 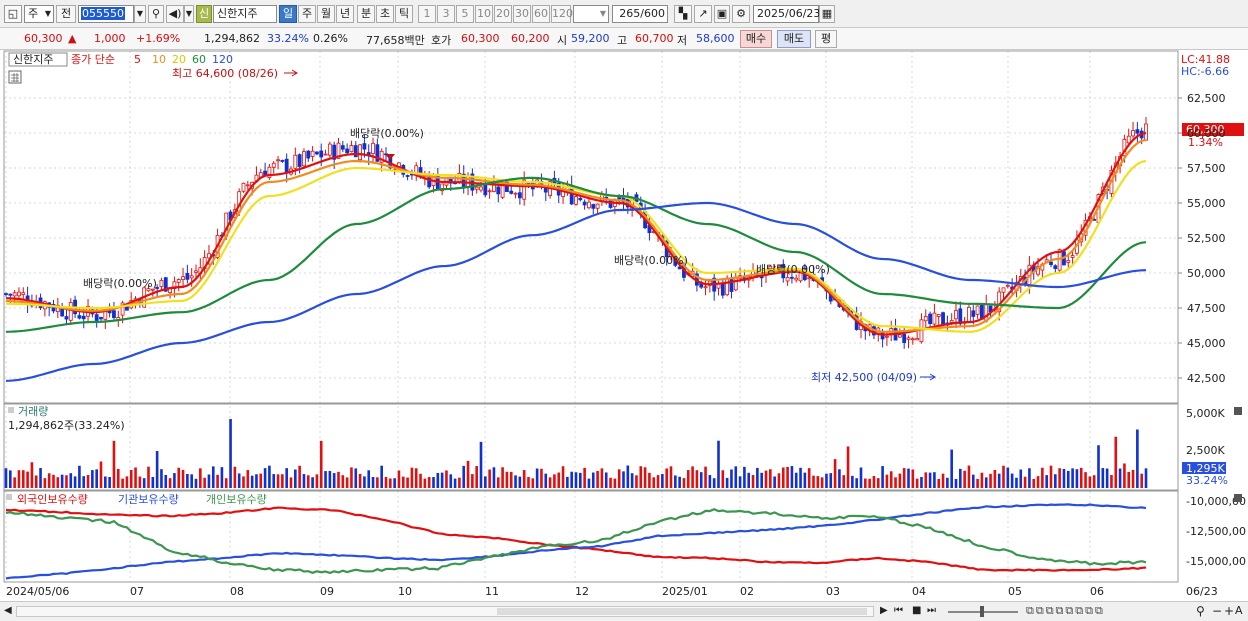 What do you see at coordinates (794, 39) in the screenshot?
I see `sell-button: 매도` at bounding box center [794, 39].